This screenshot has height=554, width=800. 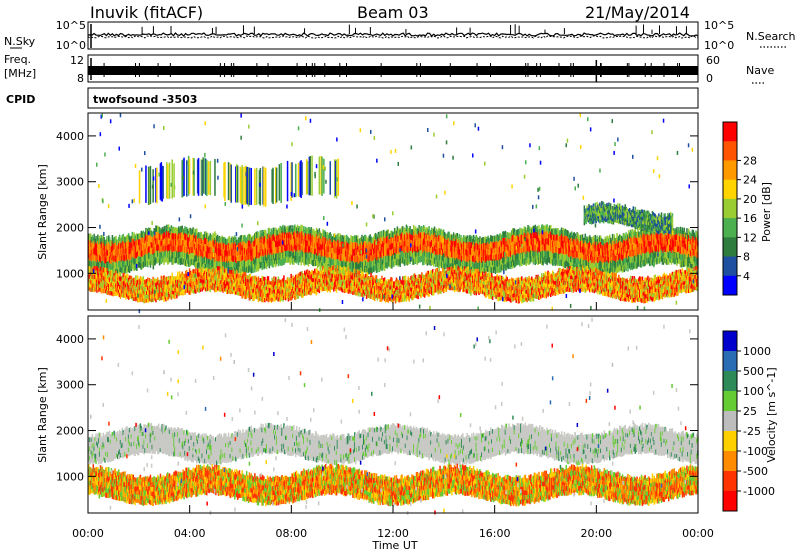 What do you see at coordinates (20, 73) in the screenshot?
I see `freq-unit-label: [MHz]` at bounding box center [20, 73].